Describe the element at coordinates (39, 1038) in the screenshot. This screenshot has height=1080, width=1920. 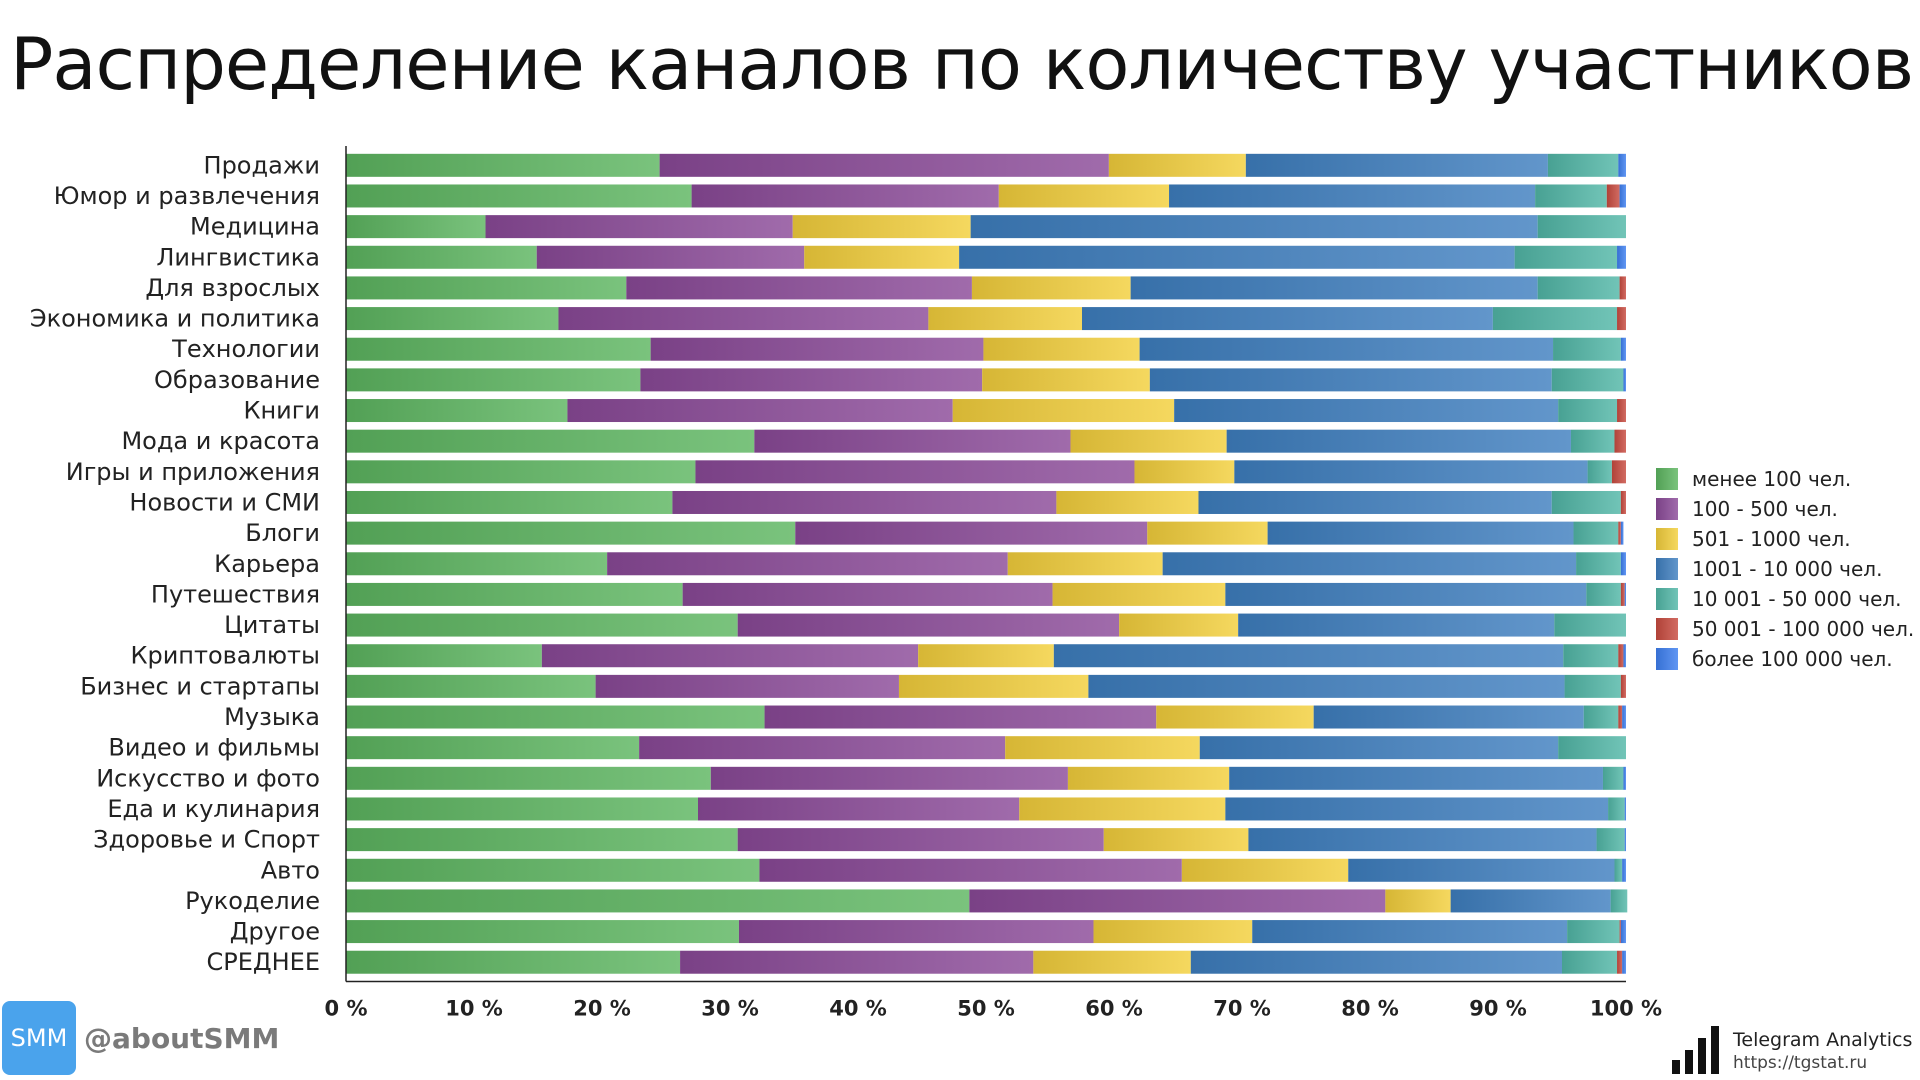
I see `smm-badge: SMM` at that location.